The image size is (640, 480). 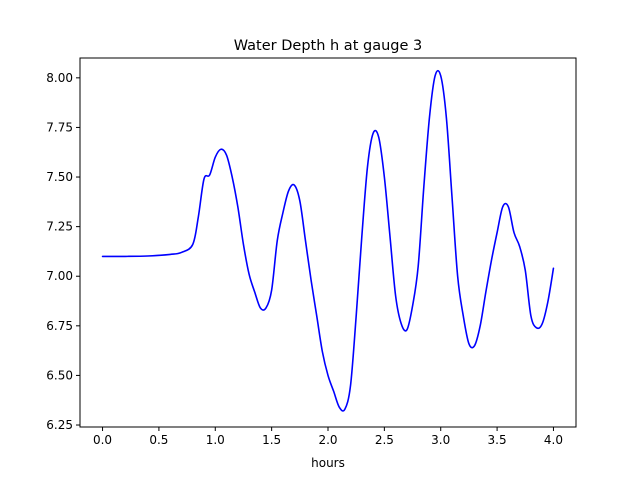 What do you see at coordinates (59, 227) in the screenshot?
I see `y-tick-label: 7.25` at bounding box center [59, 227].